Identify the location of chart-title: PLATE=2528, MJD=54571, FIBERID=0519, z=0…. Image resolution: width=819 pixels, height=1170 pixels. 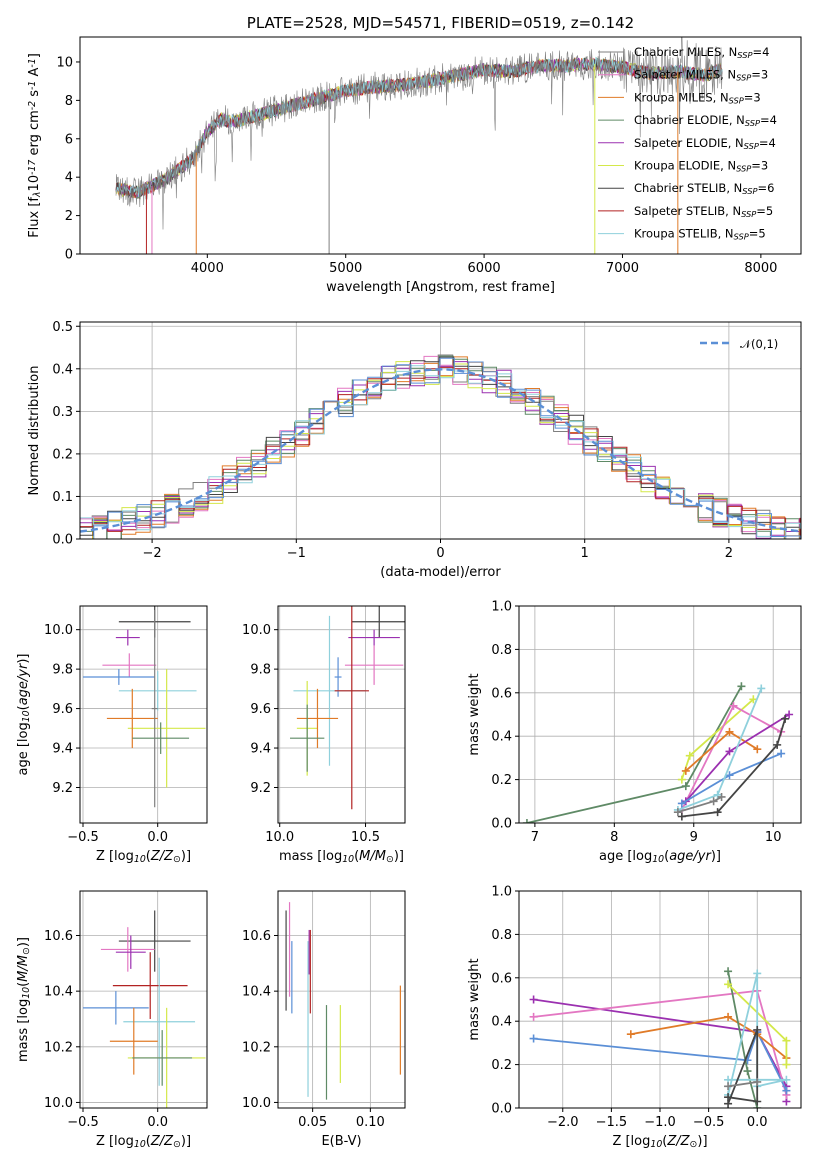
(440, 23).